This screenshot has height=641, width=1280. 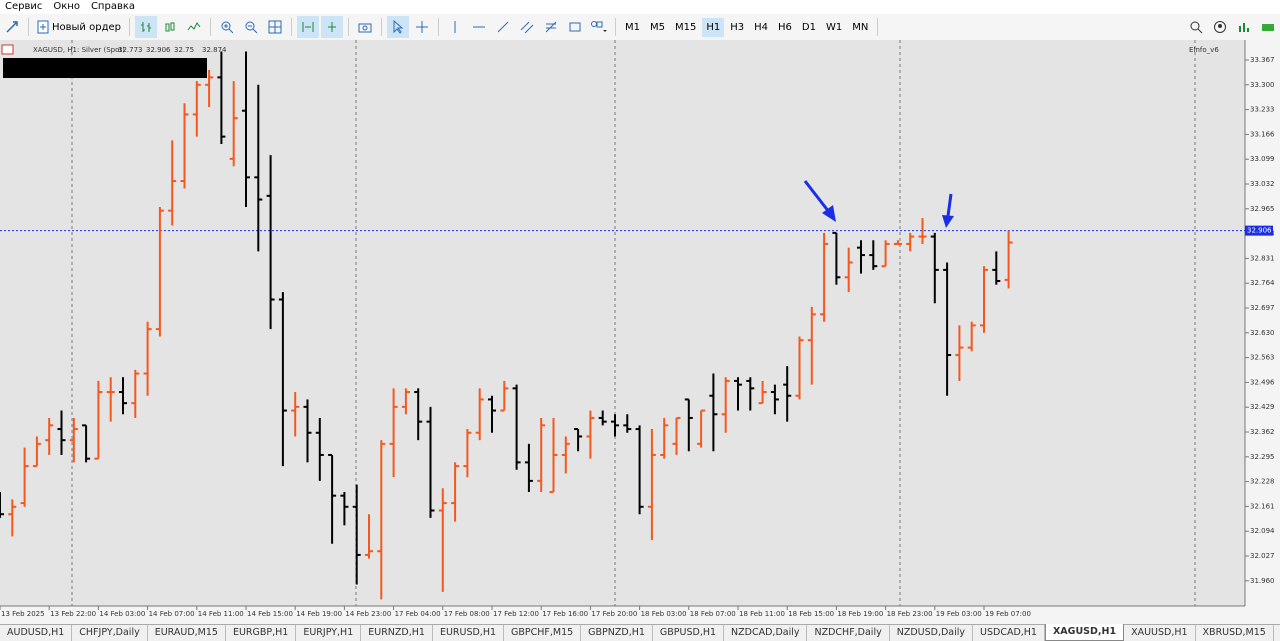 What do you see at coordinates (194, 27) in the screenshot?
I see `line-chart-button` at bounding box center [194, 27].